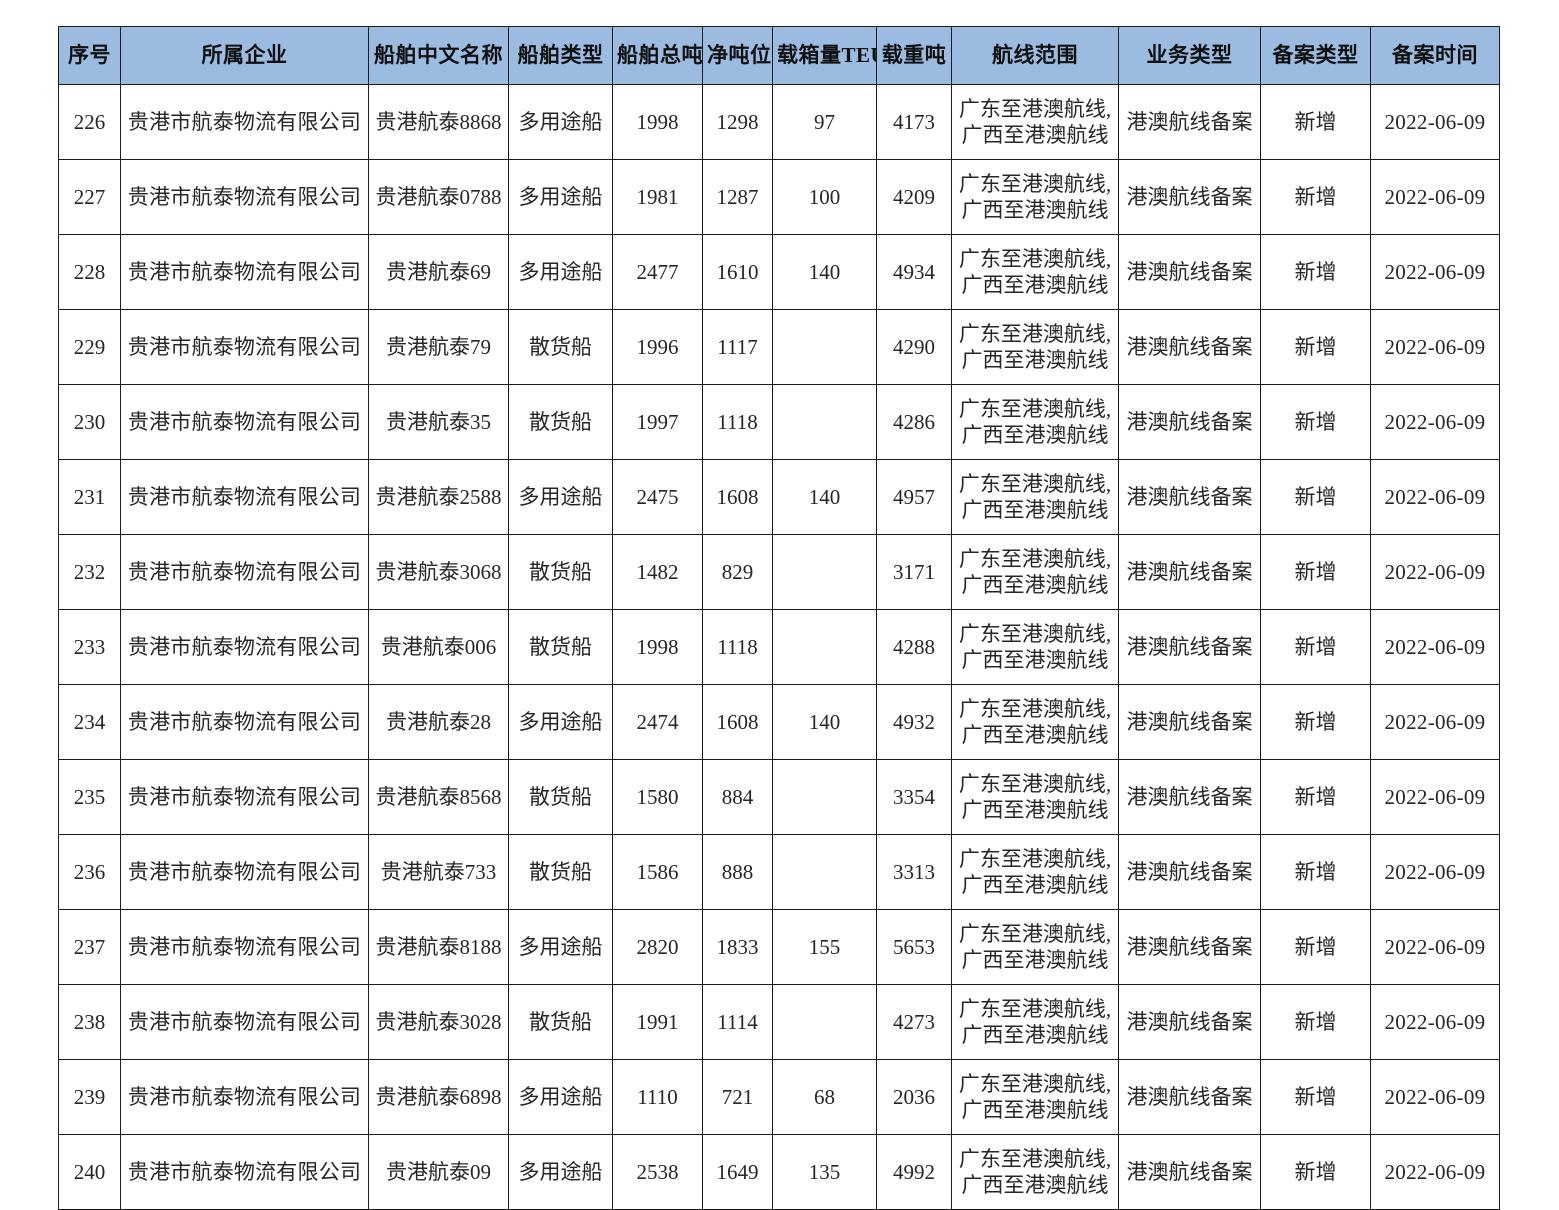 This screenshot has height=1210, width=1559. I want to click on cell-seq: 239, so click(89, 1097).